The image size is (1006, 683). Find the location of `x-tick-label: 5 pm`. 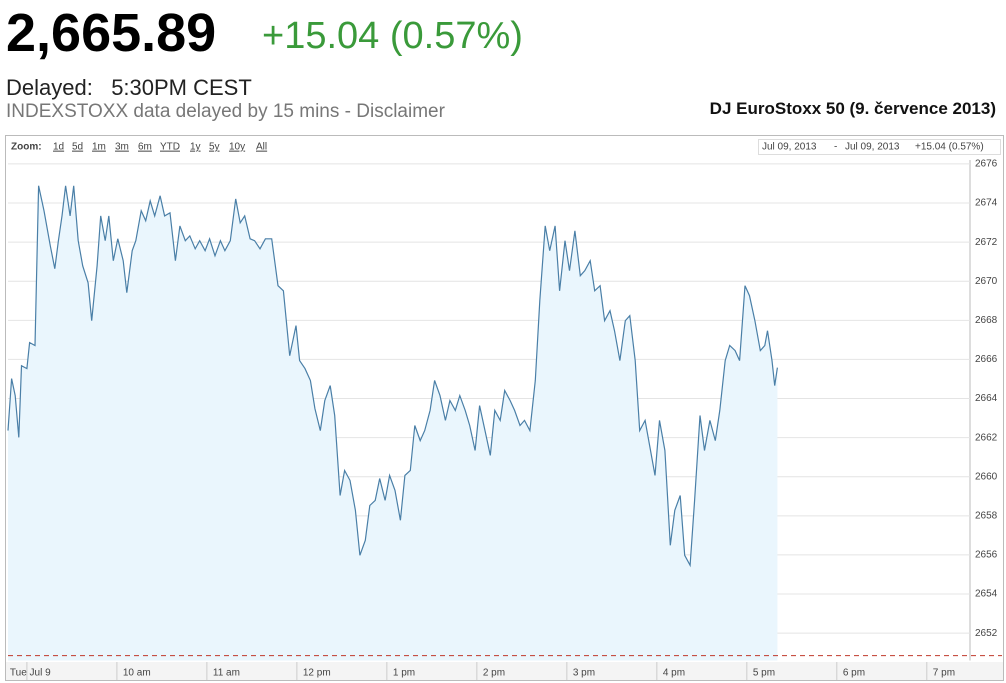

x-tick-label: 5 pm is located at coordinates (764, 673).